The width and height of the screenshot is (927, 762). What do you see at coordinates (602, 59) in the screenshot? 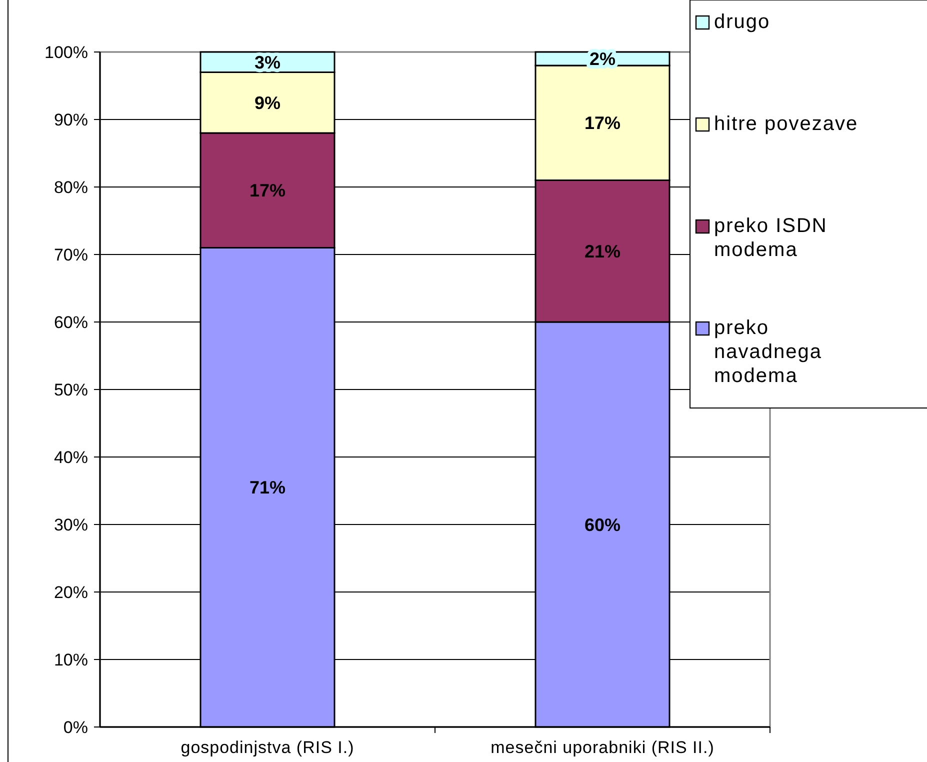
I see `data-label: 2%` at bounding box center [602, 59].